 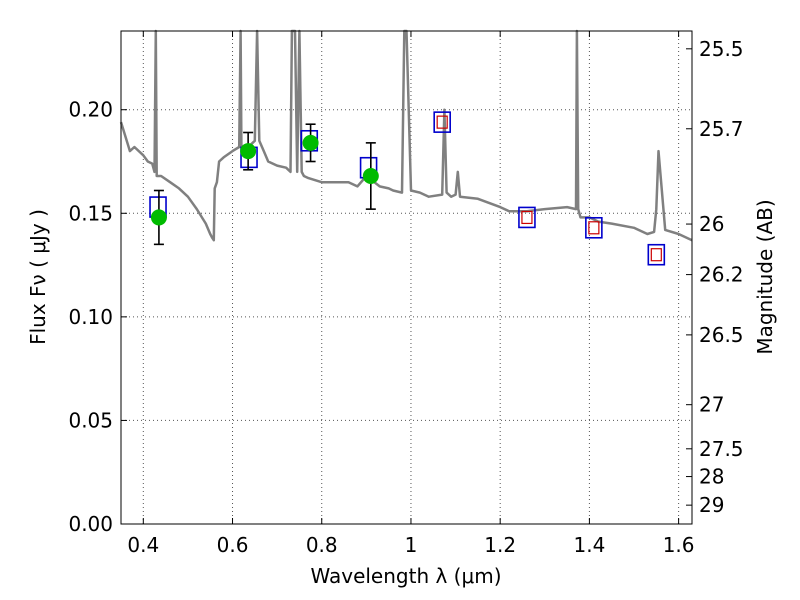 What do you see at coordinates (264, 184) in the screenshot?
I see `observed-photometry-layer` at bounding box center [264, 184].